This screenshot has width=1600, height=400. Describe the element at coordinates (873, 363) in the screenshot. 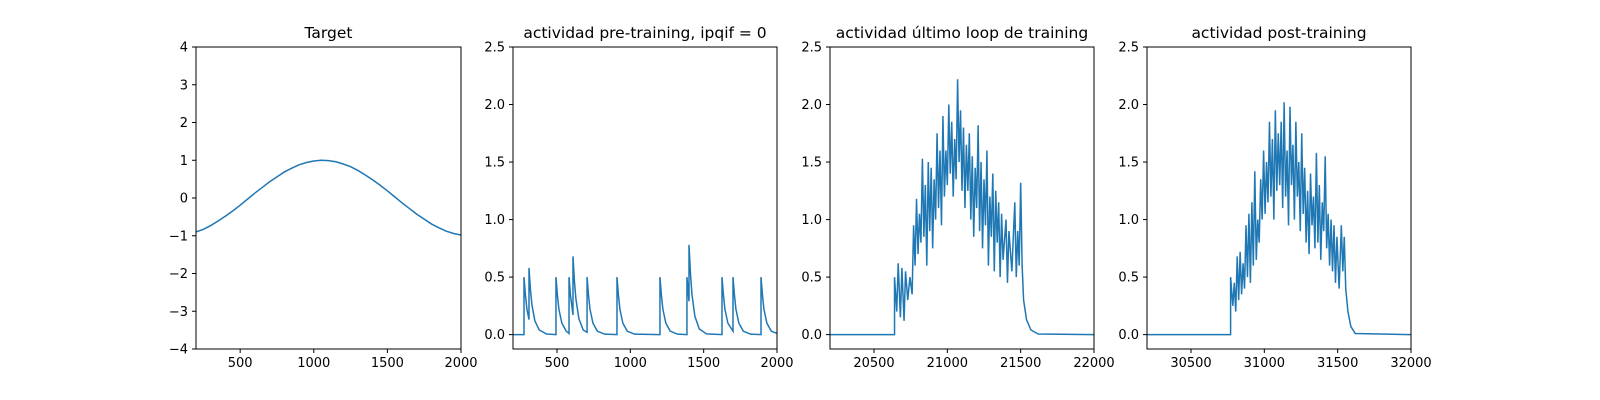

I see `x-tick-label: 20500` at that location.